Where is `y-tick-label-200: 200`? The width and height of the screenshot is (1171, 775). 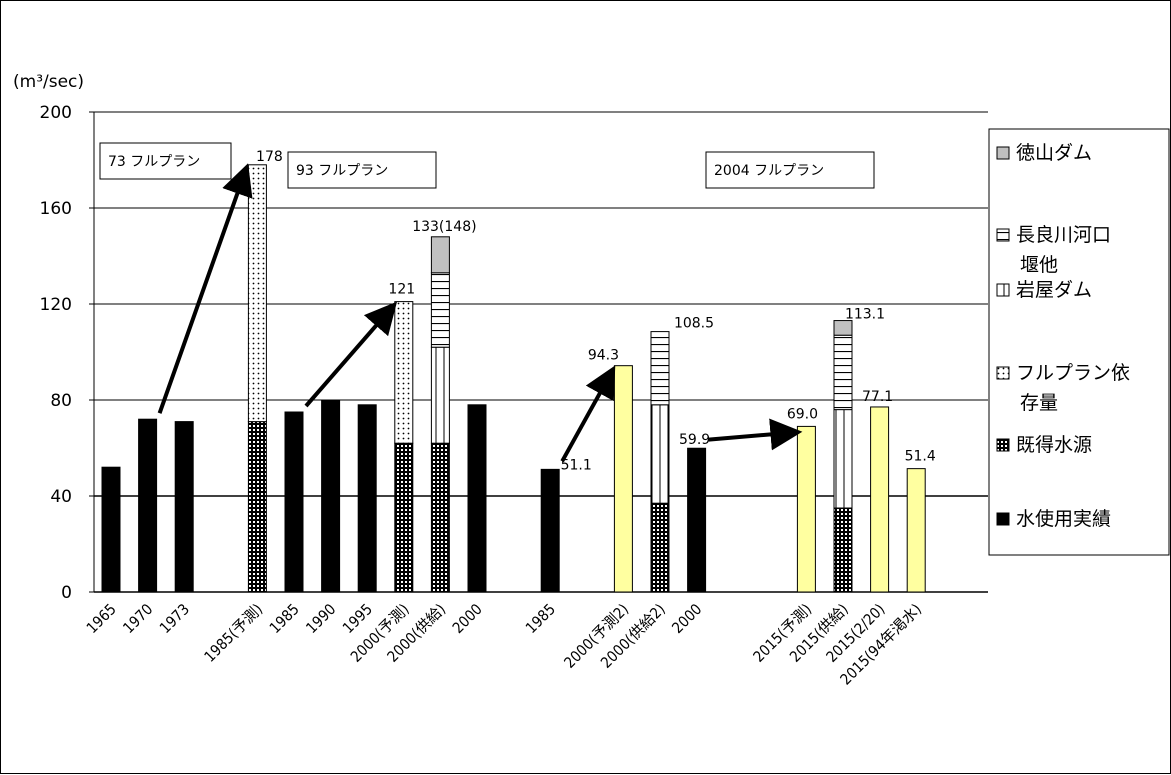 y-tick-label-200: 200 is located at coordinates (56, 113).